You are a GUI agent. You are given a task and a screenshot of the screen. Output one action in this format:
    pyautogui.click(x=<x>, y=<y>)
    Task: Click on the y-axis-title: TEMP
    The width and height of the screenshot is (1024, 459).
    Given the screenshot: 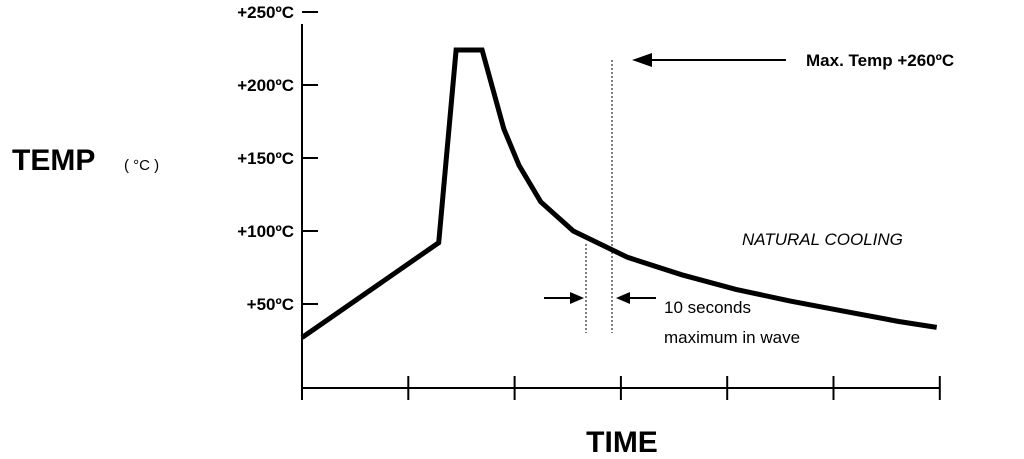 What is the action you would take?
    pyautogui.click(x=53, y=160)
    